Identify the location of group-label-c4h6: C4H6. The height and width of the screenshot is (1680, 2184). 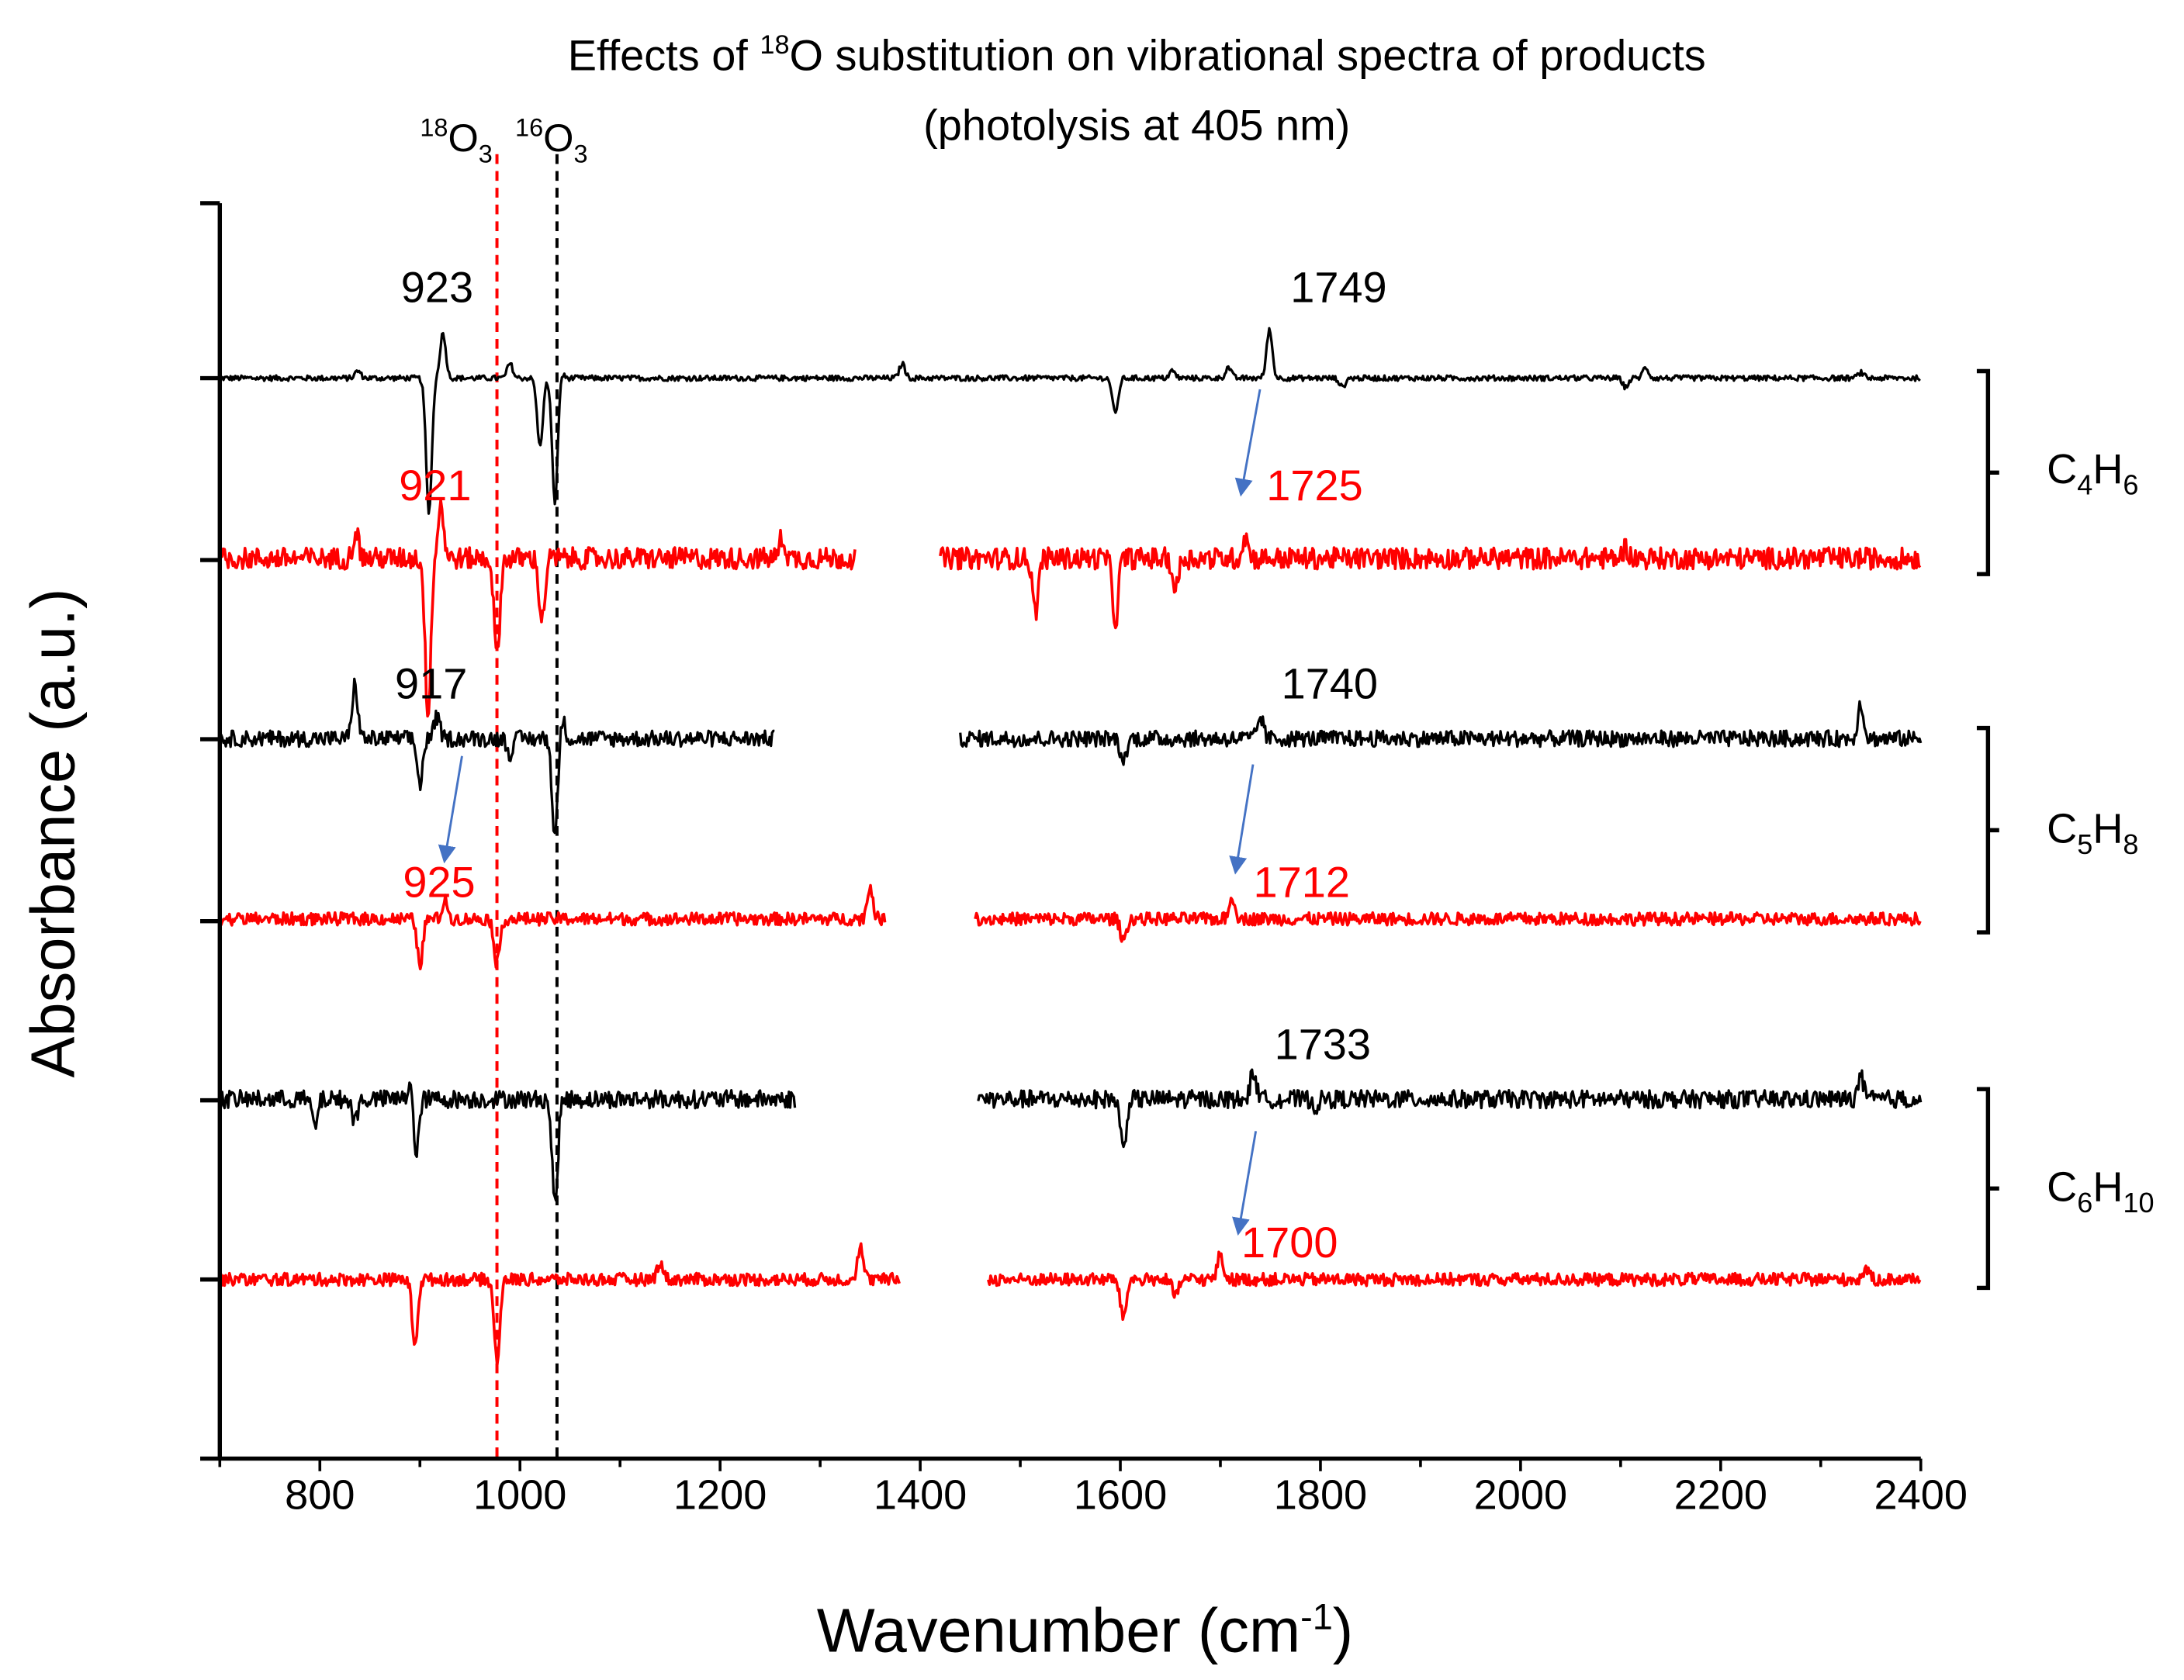
(2092, 473).